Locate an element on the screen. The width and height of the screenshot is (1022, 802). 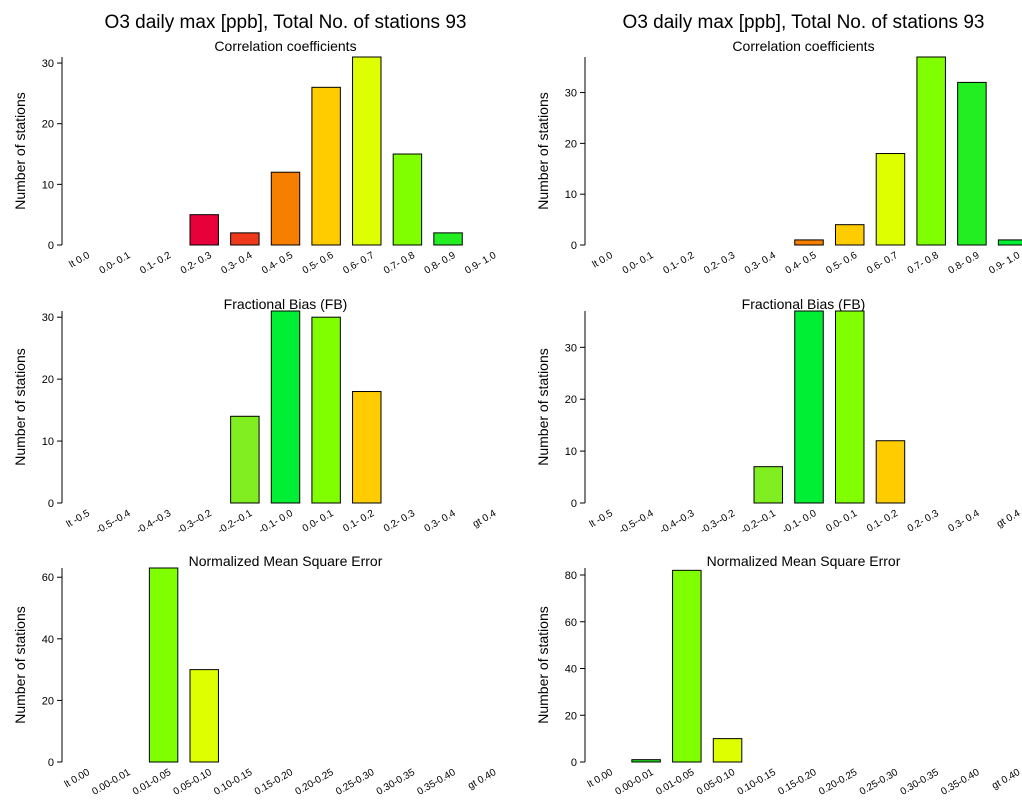
x-tick-label: gt 0.4 is located at coordinates (485, 519).